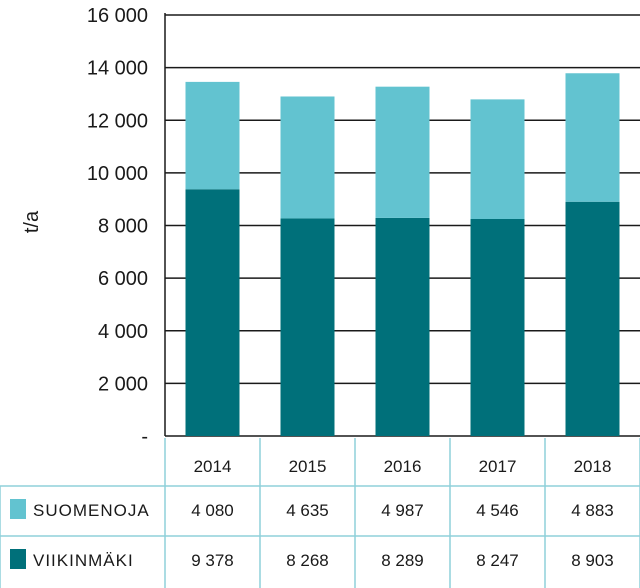  What do you see at coordinates (83, 560) in the screenshot?
I see `legend-label: VIIKINMÄKI` at bounding box center [83, 560].